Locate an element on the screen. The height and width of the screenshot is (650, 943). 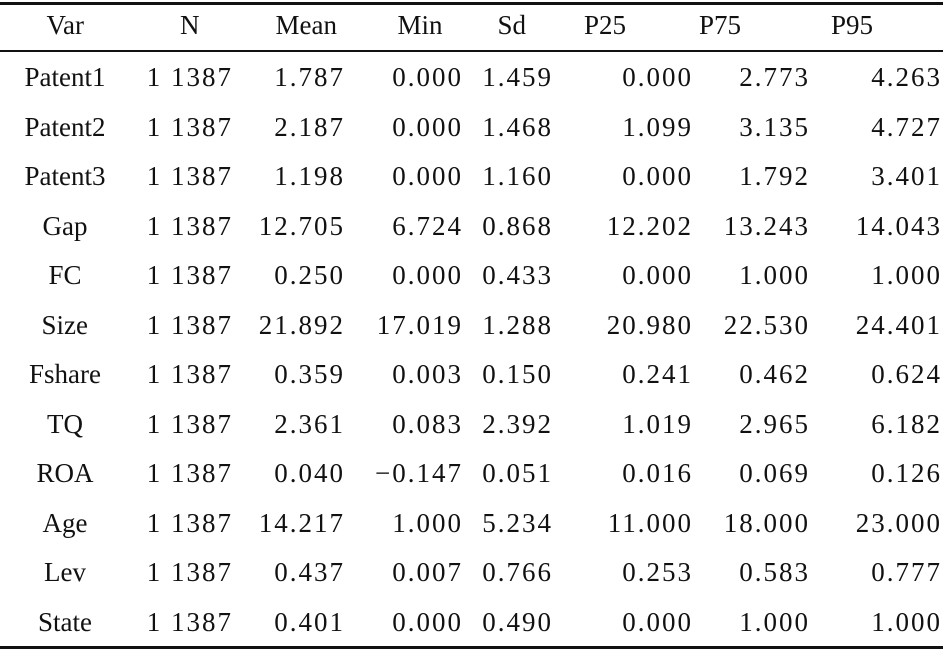
value-cell: 23.000 is located at coordinates (898, 522).